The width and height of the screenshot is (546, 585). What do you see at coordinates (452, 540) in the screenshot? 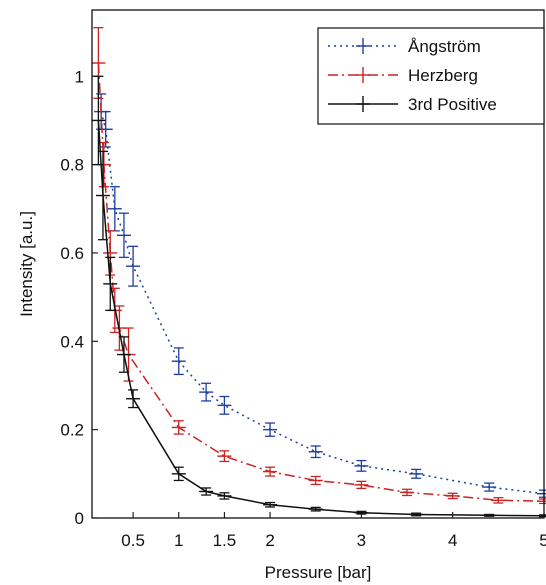
I see `x-tick-label: 4` at bounding box center [452, 540].